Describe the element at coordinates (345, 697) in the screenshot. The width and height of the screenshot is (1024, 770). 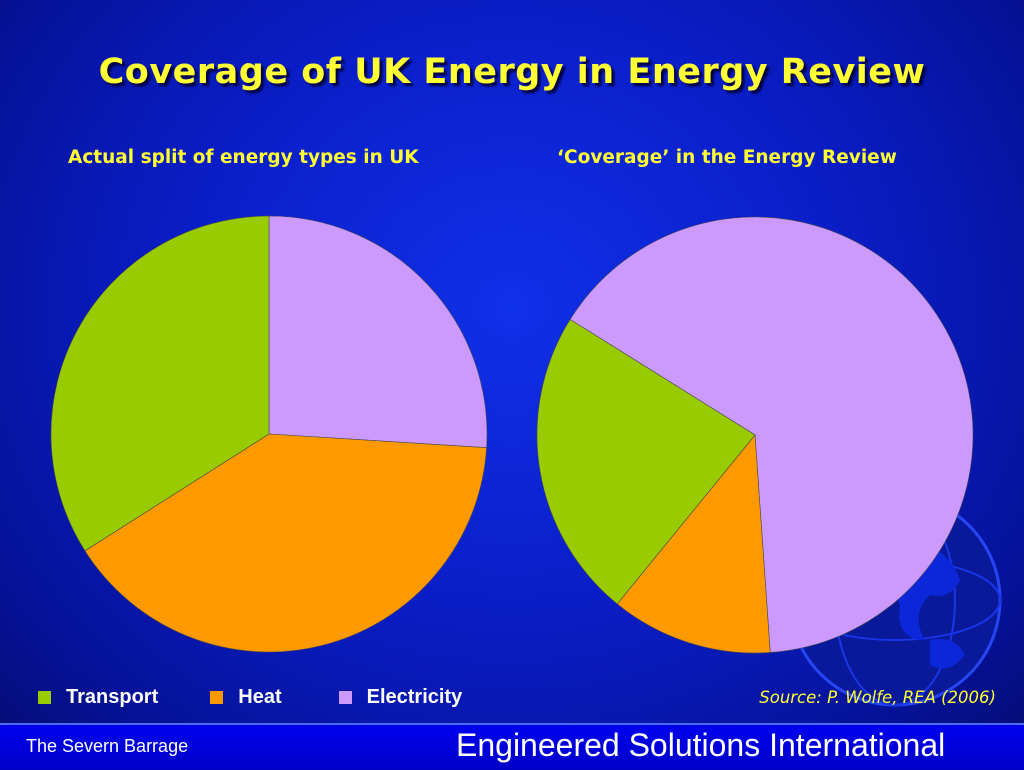
I see `legend-swatch-electricity` at that location.